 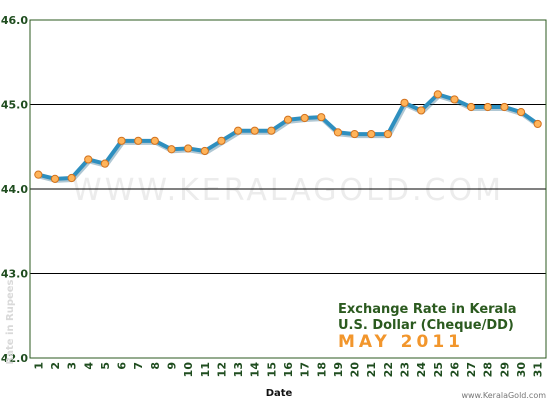 I want to click on x-tick-label: 2, so click(x=55, y=366).